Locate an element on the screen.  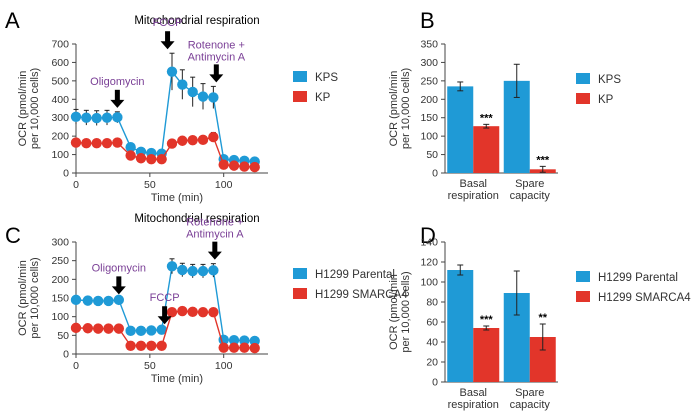
legend-label: KPS is located at coordinates (326, 78).